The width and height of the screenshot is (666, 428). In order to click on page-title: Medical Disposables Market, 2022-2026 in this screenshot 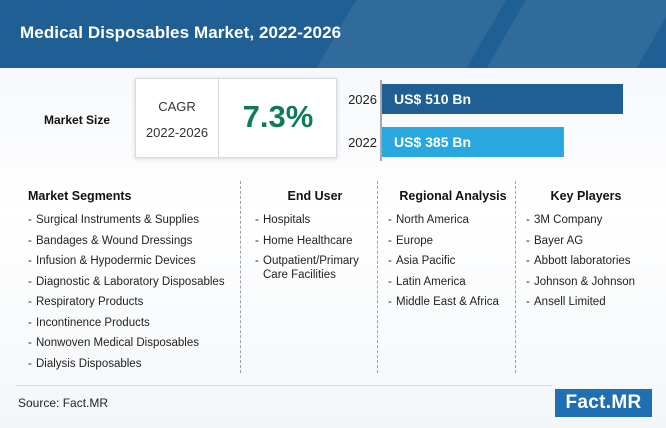, I will do `click(181, 32)`.